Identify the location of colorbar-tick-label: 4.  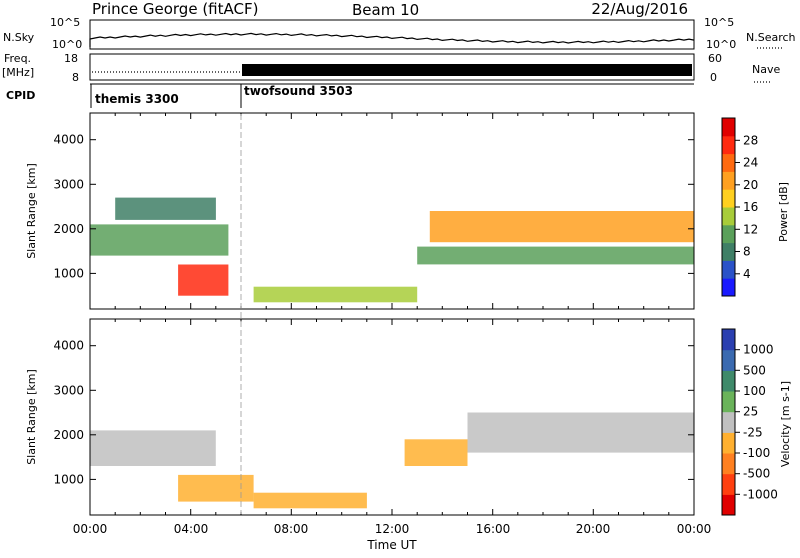
(747, 274).